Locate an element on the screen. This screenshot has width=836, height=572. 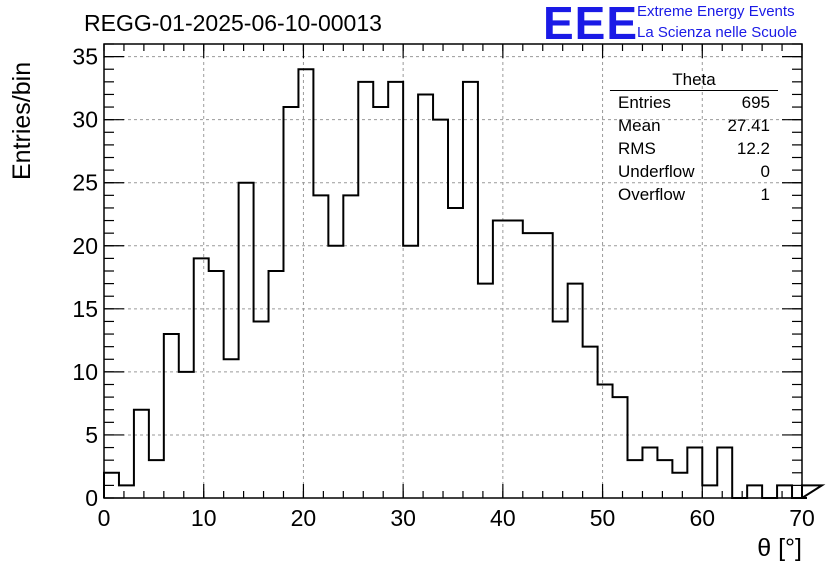
y-tick-label: 30 is located at coordinates (85, 120).